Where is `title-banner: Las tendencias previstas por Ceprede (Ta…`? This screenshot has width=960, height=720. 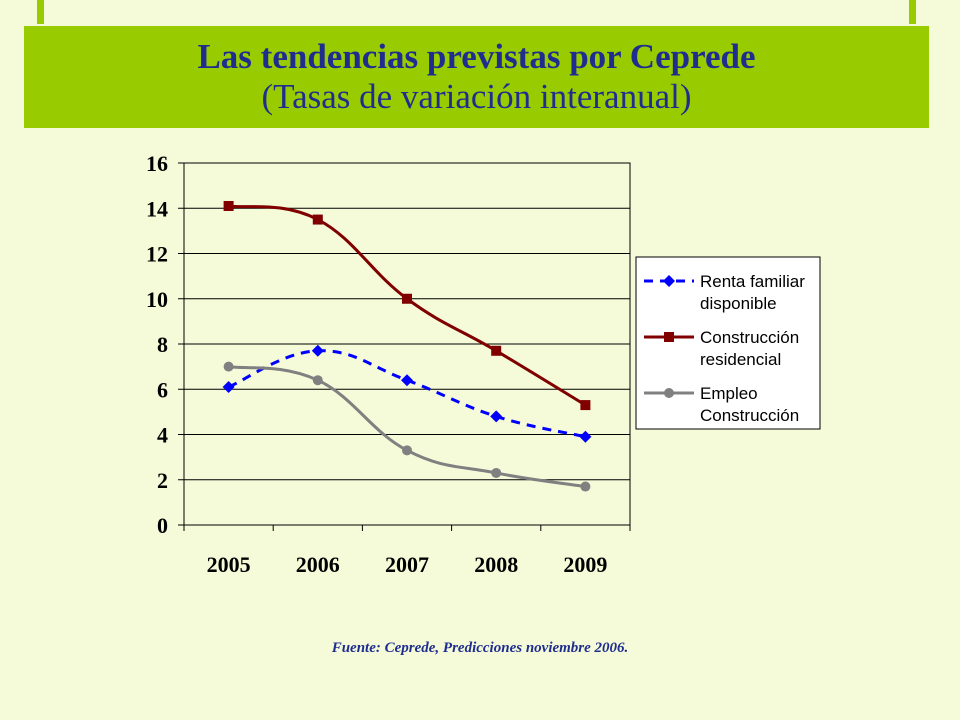
title-banner: Las tendencias previstas por Ceprede (Ta… is located at coordinates (476, 77).